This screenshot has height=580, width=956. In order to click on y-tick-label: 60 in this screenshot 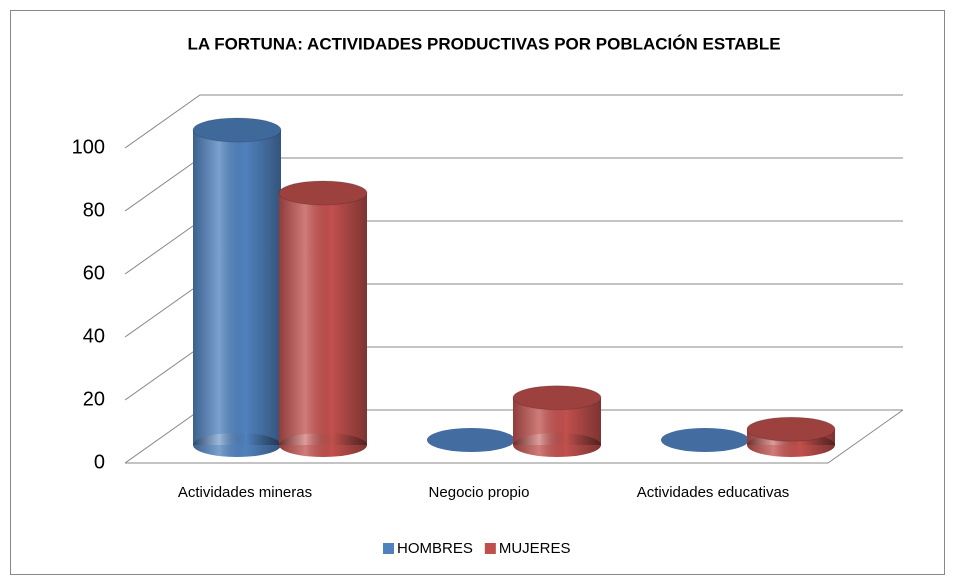, I will do `click(94, 273)`.